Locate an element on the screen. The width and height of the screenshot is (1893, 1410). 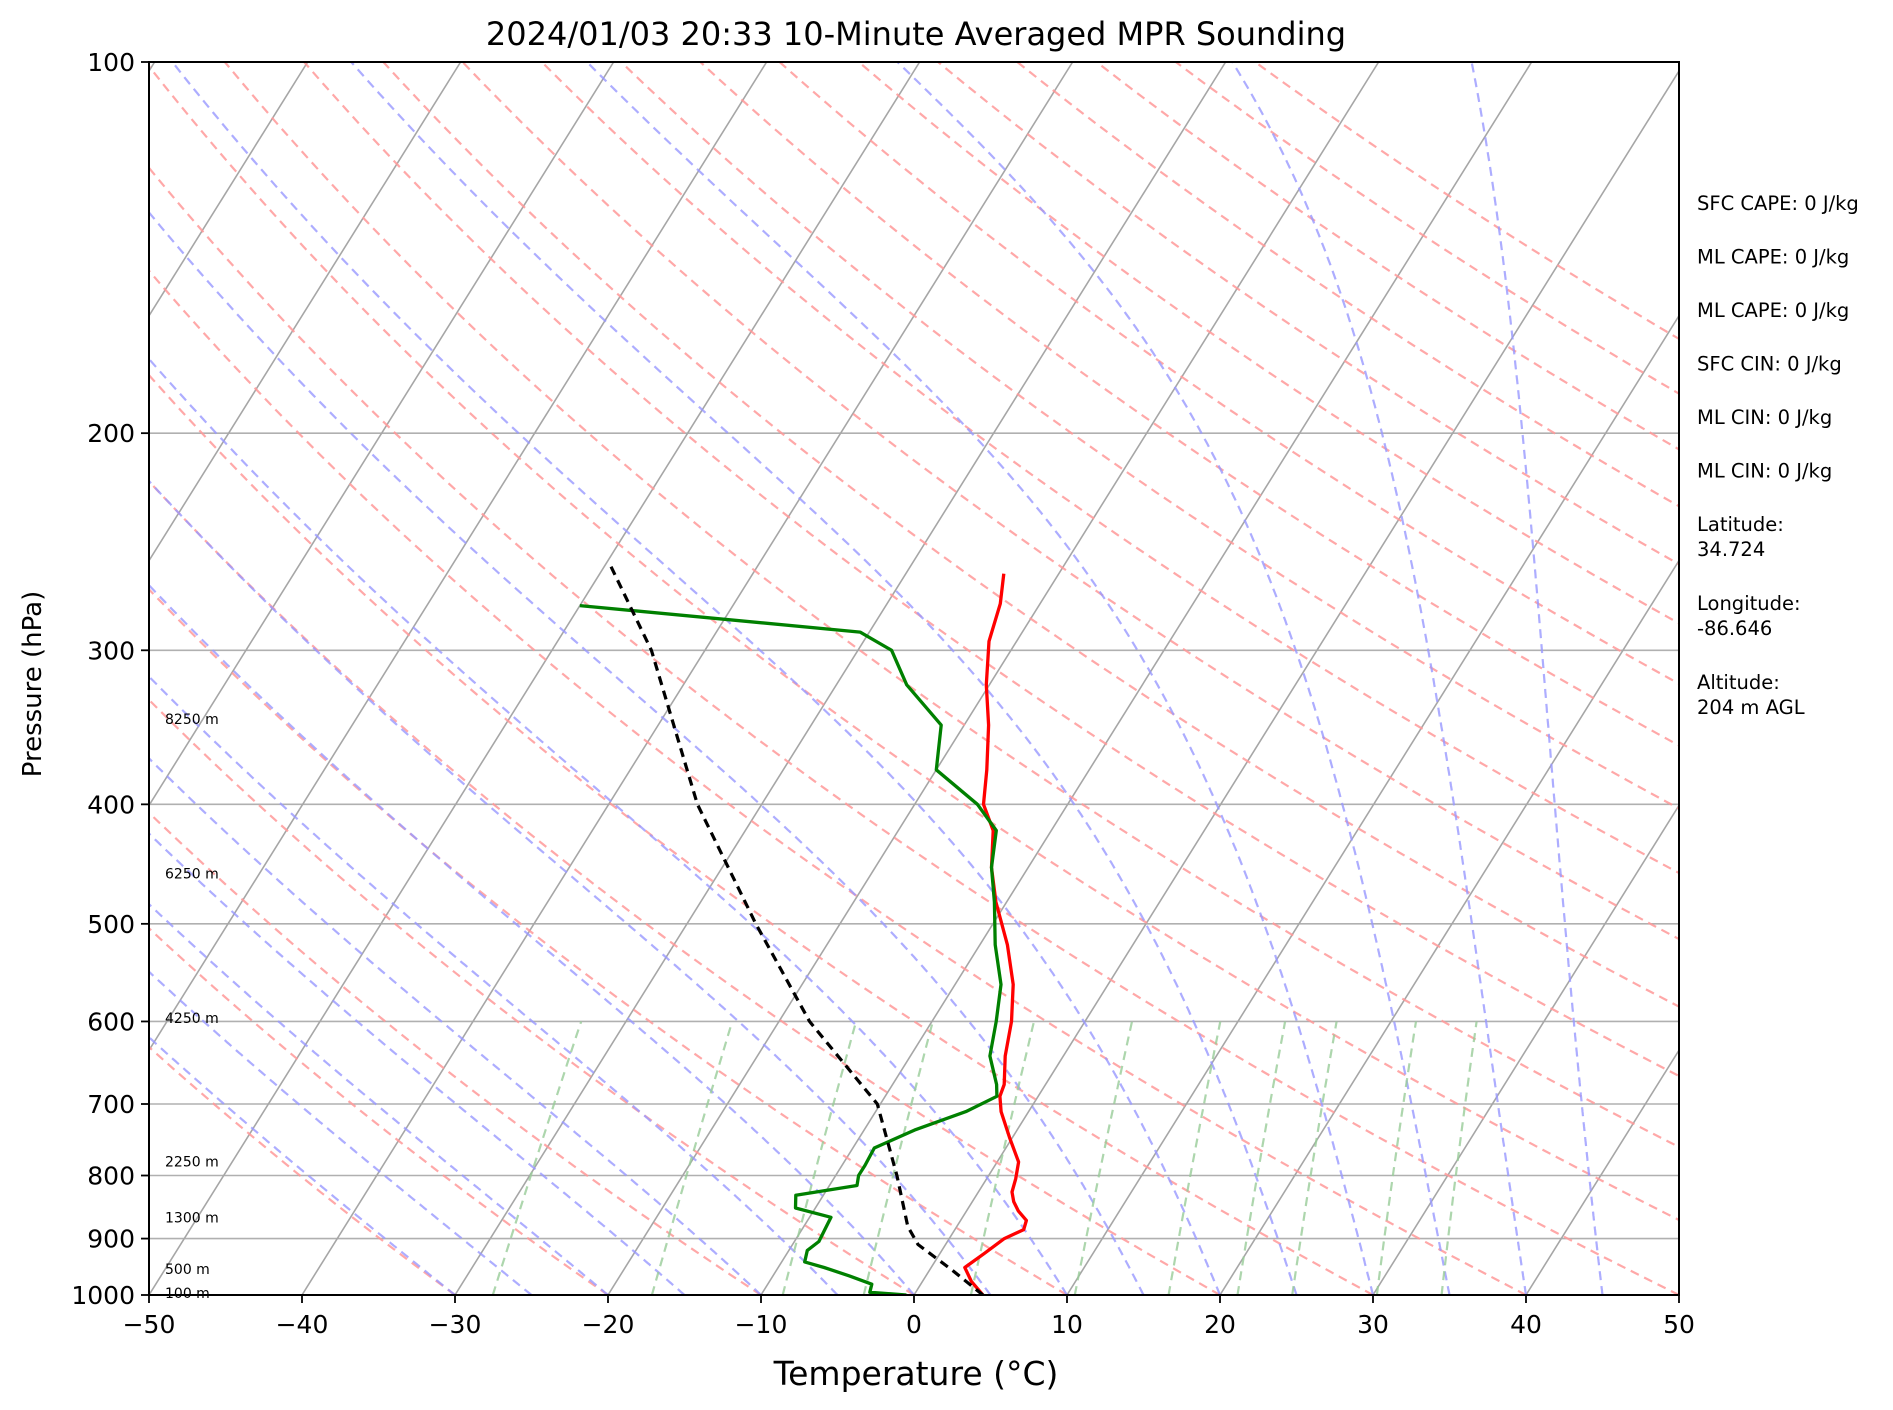
x-tick-label: 40 is located at coordinates (1526, 1324).